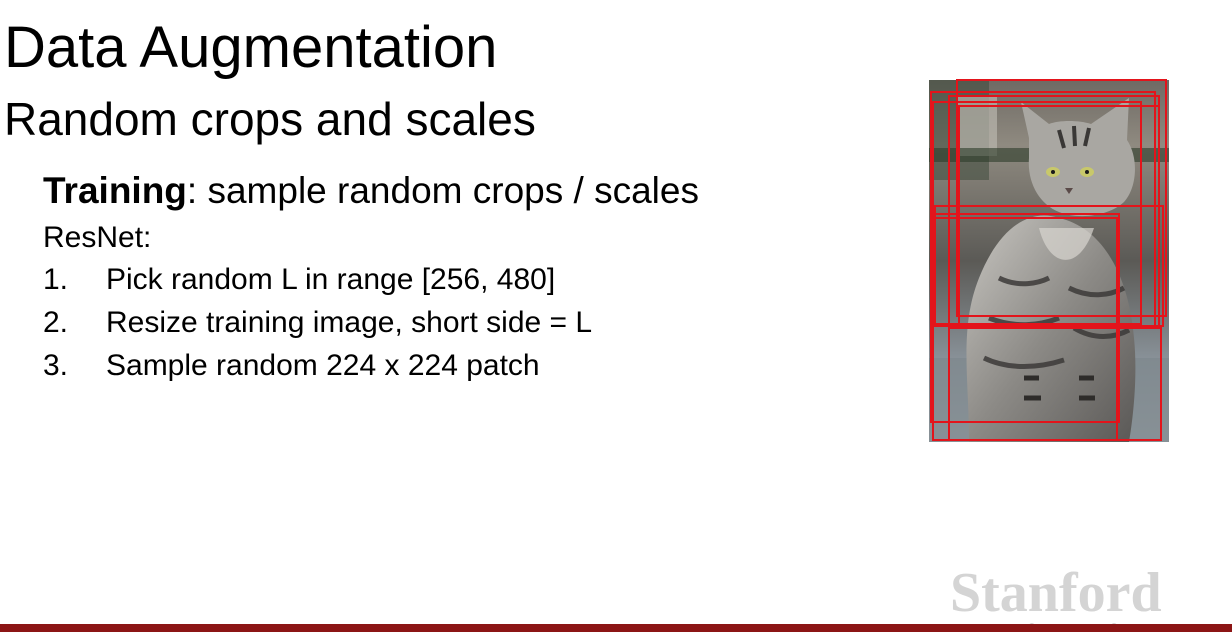 The image size is (1232, 632). Describe the element at coordinates (1078, 157) in the screenshot. I see `cat-head` at that location.